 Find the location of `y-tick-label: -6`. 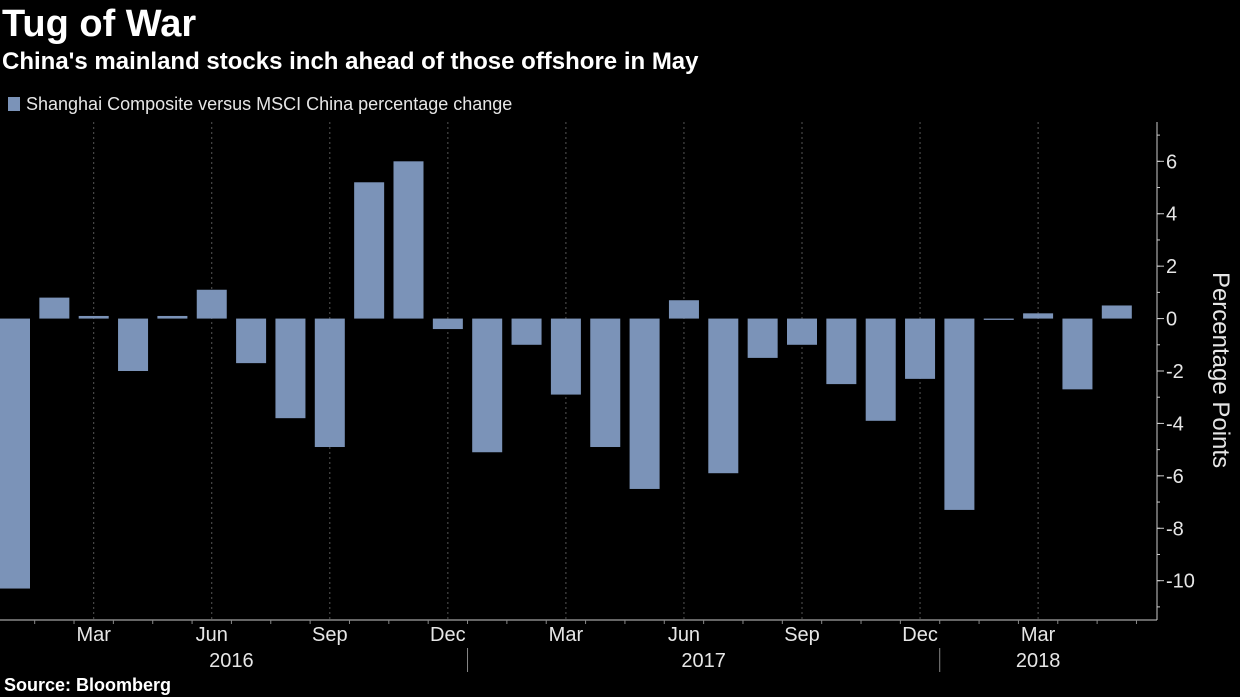

y-tick-label: -6 is located at coordinates (1175, 477).